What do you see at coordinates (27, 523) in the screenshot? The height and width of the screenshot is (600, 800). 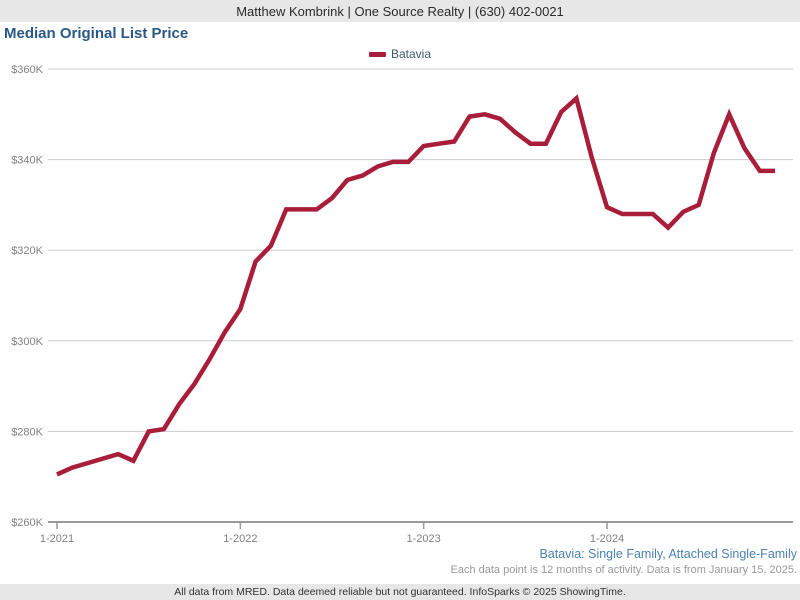 I see `y-axis-tick-label: $260K` at bounding box center [27, 523].